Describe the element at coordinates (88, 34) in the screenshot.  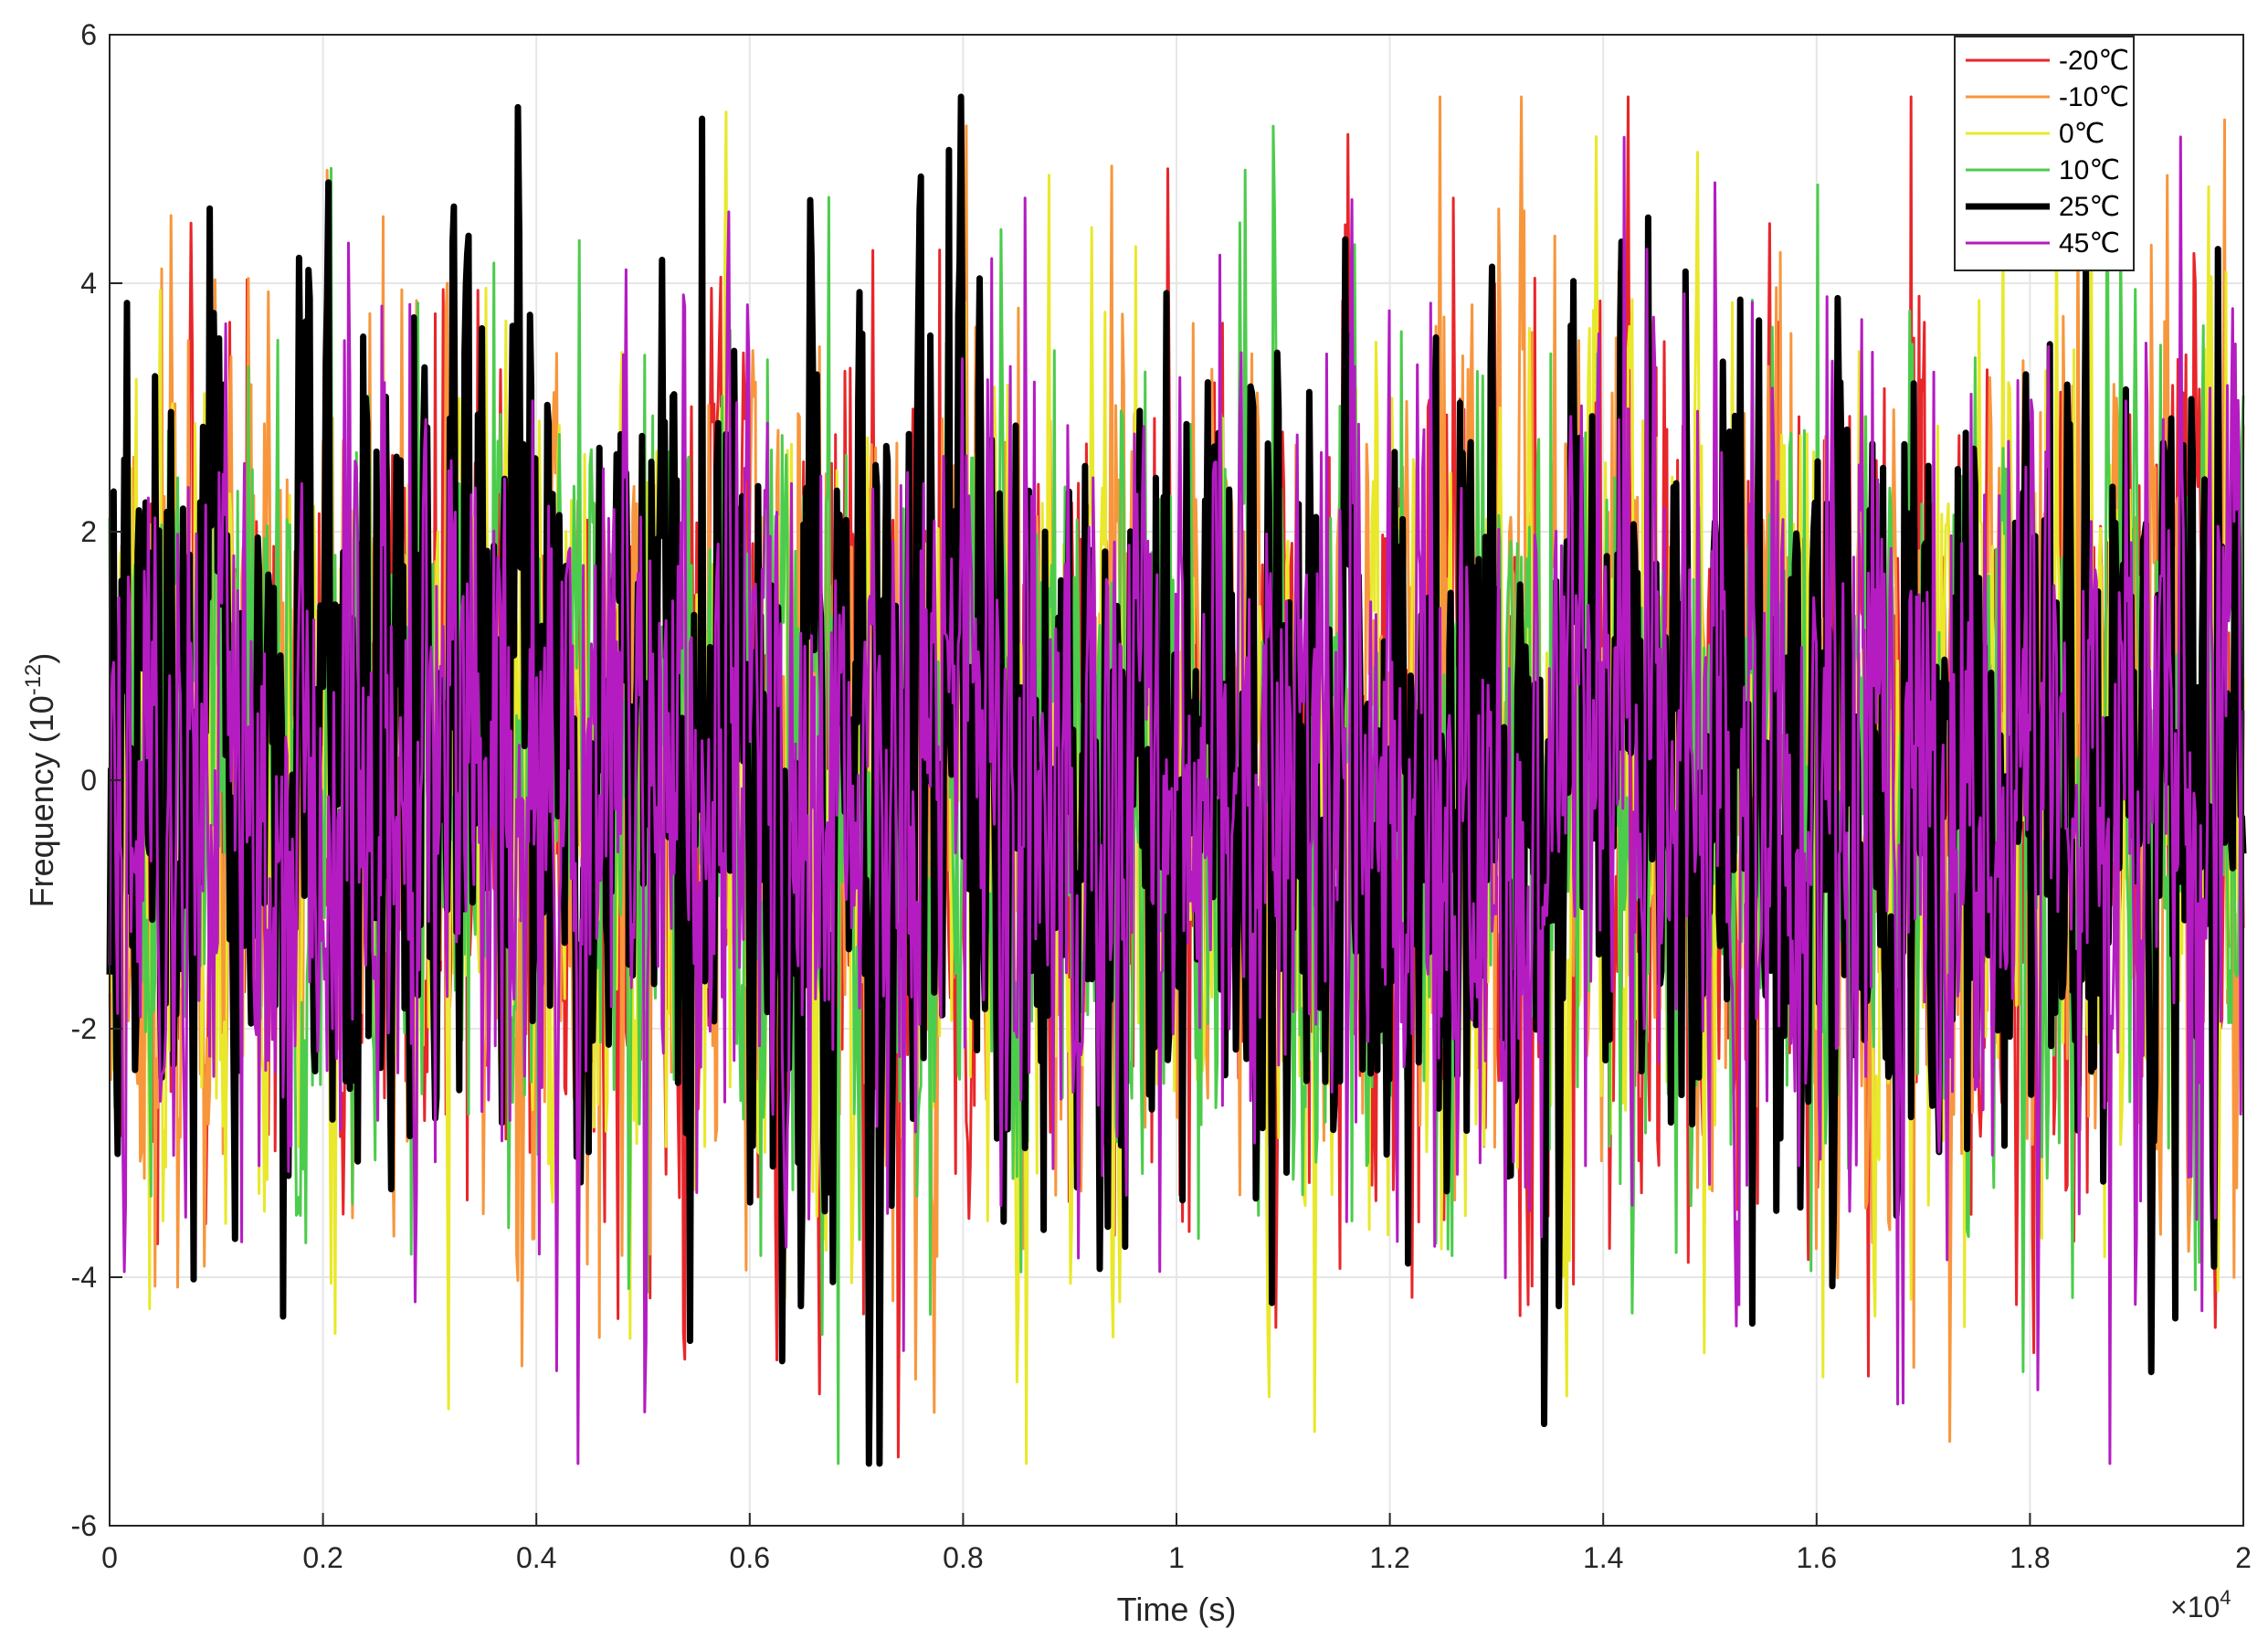
I see `y-tick-label: 6` at that location.